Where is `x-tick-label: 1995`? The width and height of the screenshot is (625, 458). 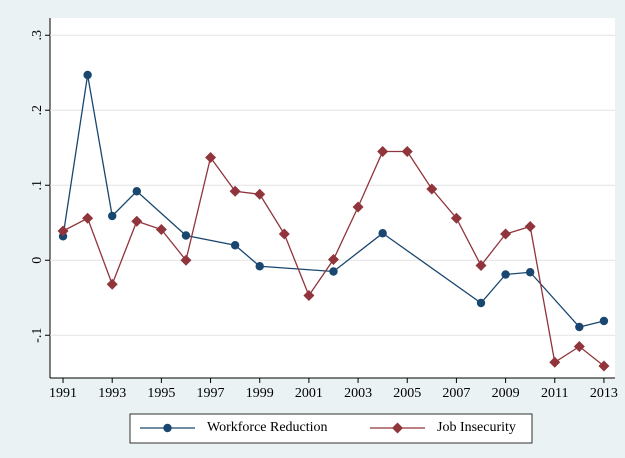
x-tick-label: 1995 is located at coordinates (161, 393).